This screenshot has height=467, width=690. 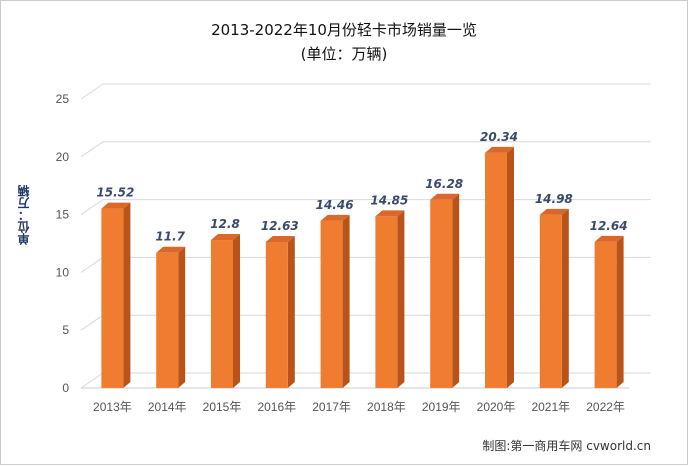 I want to click on x-tick-label: 2019年, so click(x=441, y=407).